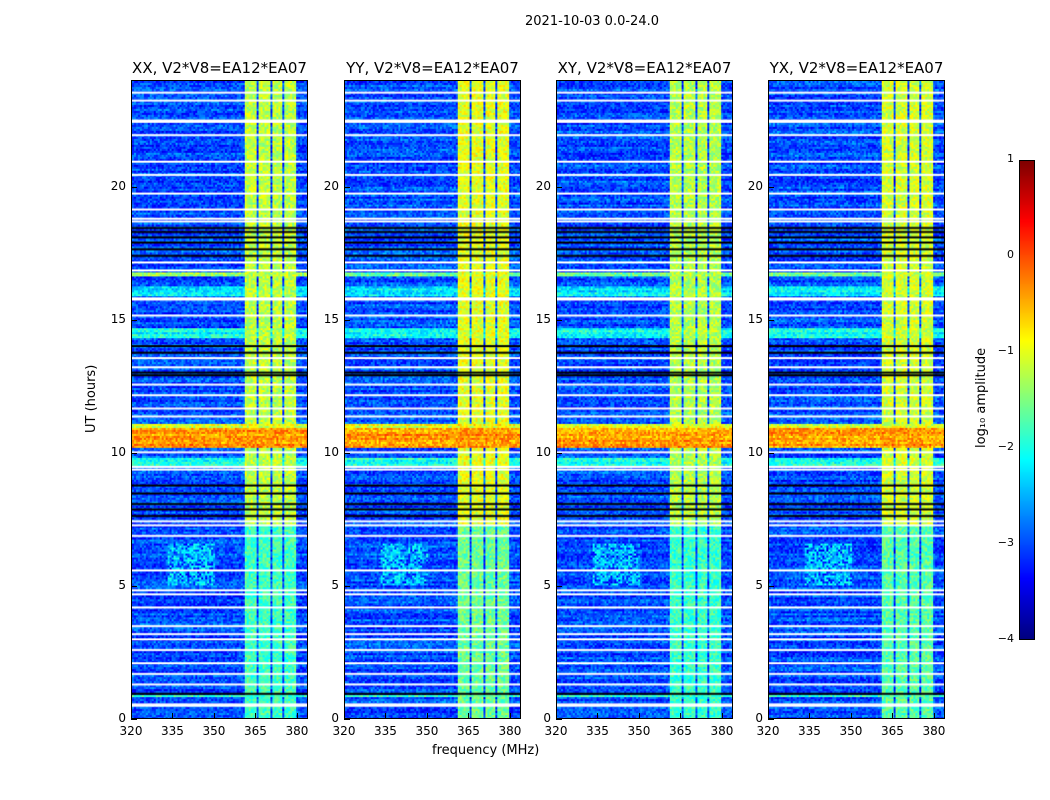 This screenshot has width=1050, height=800. What do you see at coordinates (1005, 446) in the screenshot?
I see `colorbar-tick-label: −2` at bounding box center [1005, 446].